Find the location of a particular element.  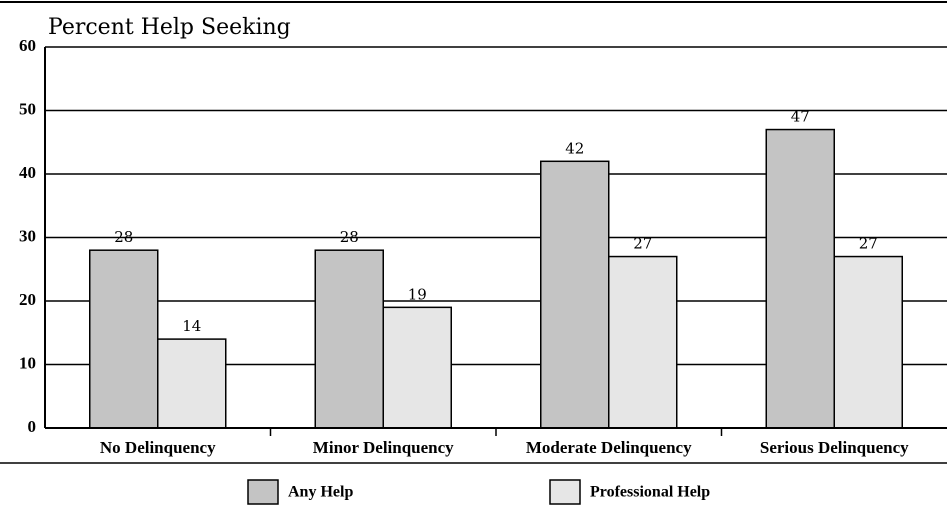

x-tick-label: Moderate Delinquency is located at coordinates (609, 447).